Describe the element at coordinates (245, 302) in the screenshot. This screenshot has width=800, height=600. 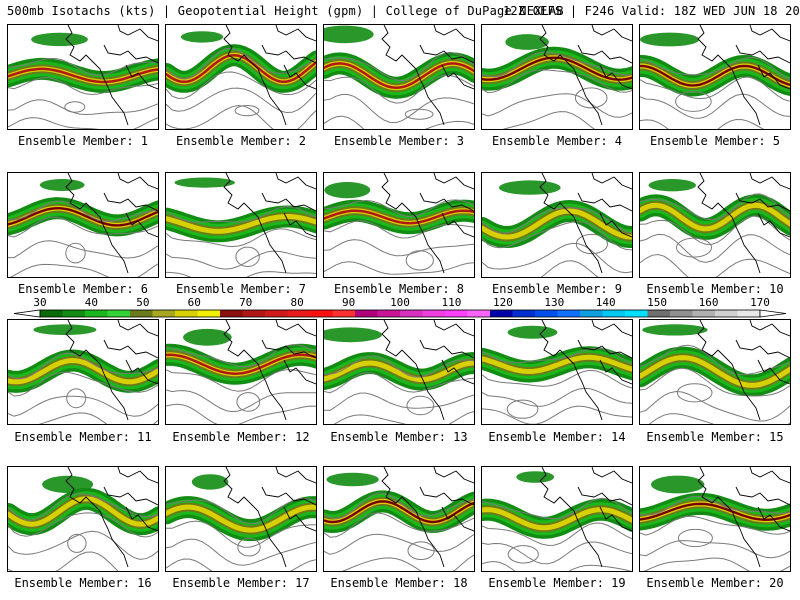
I see `colorbar-tick-label: 70` at that location.